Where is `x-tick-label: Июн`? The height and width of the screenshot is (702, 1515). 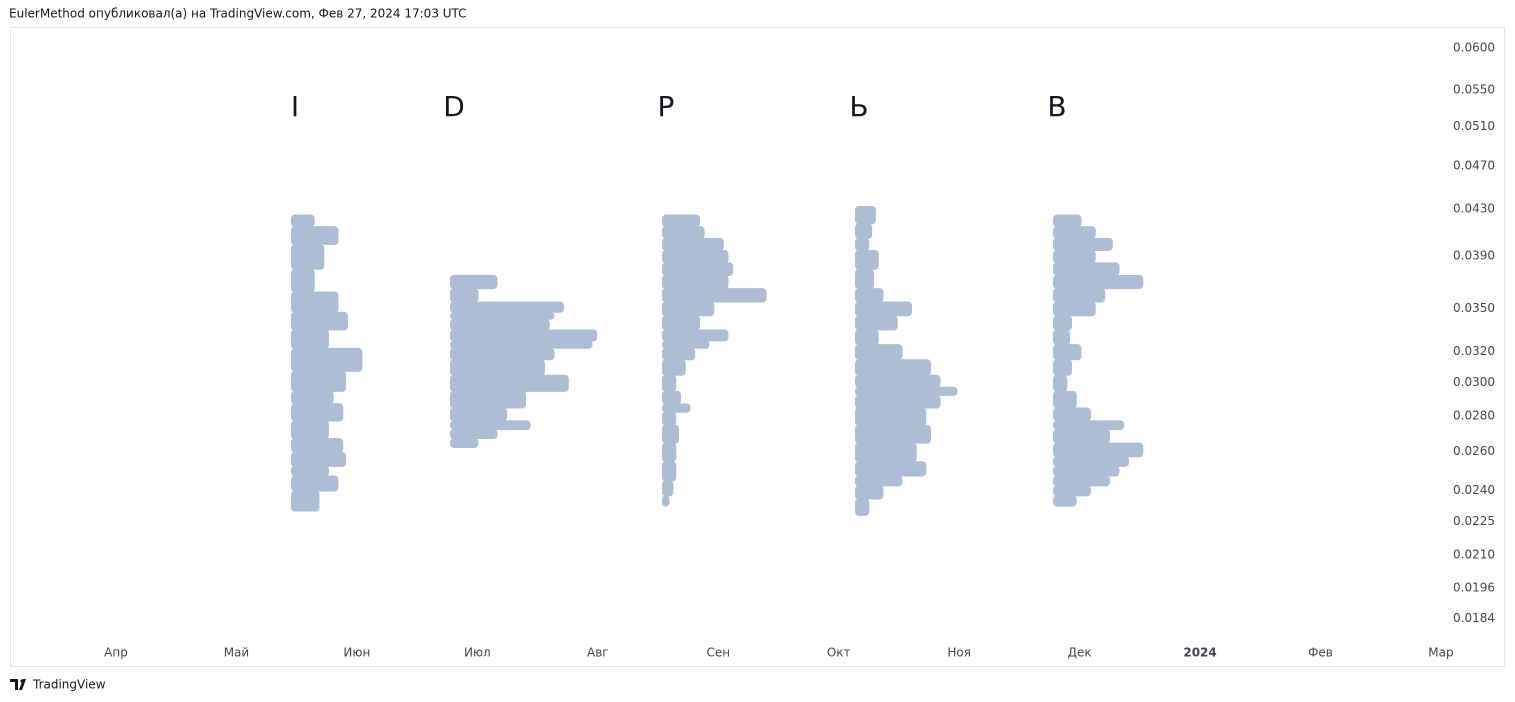 x-tick-label: Июн is located at coordinates (356, 653).